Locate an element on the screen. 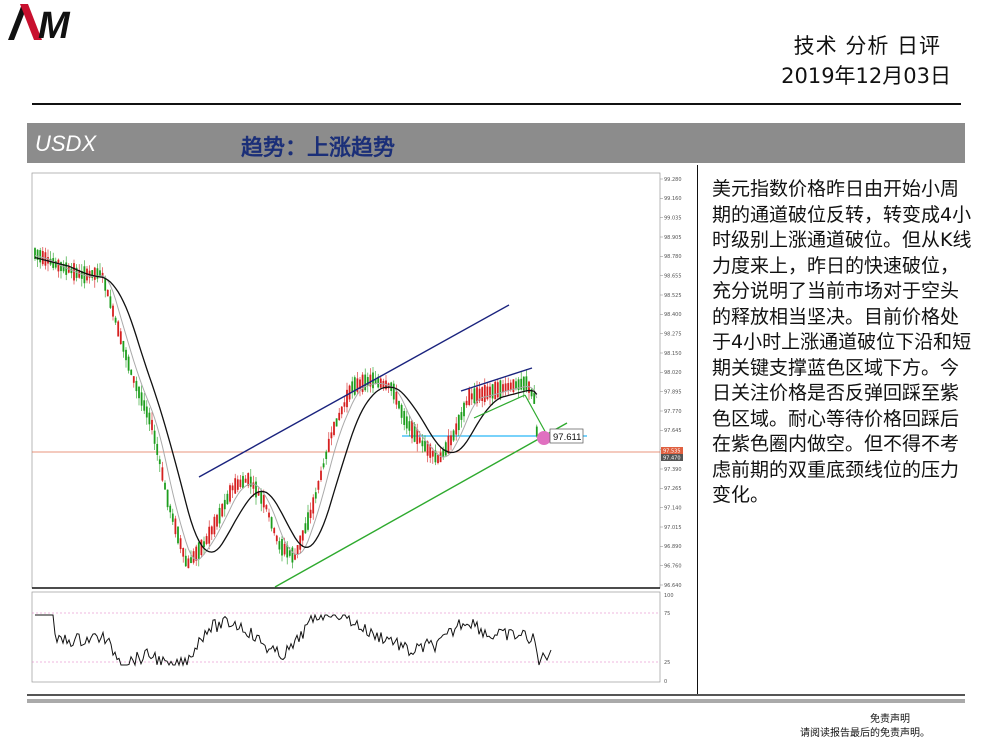 Image resolution: width=999 pixels, height=745 pixels. price-axis-label: 97.895 is located at coordinates (673, 392).